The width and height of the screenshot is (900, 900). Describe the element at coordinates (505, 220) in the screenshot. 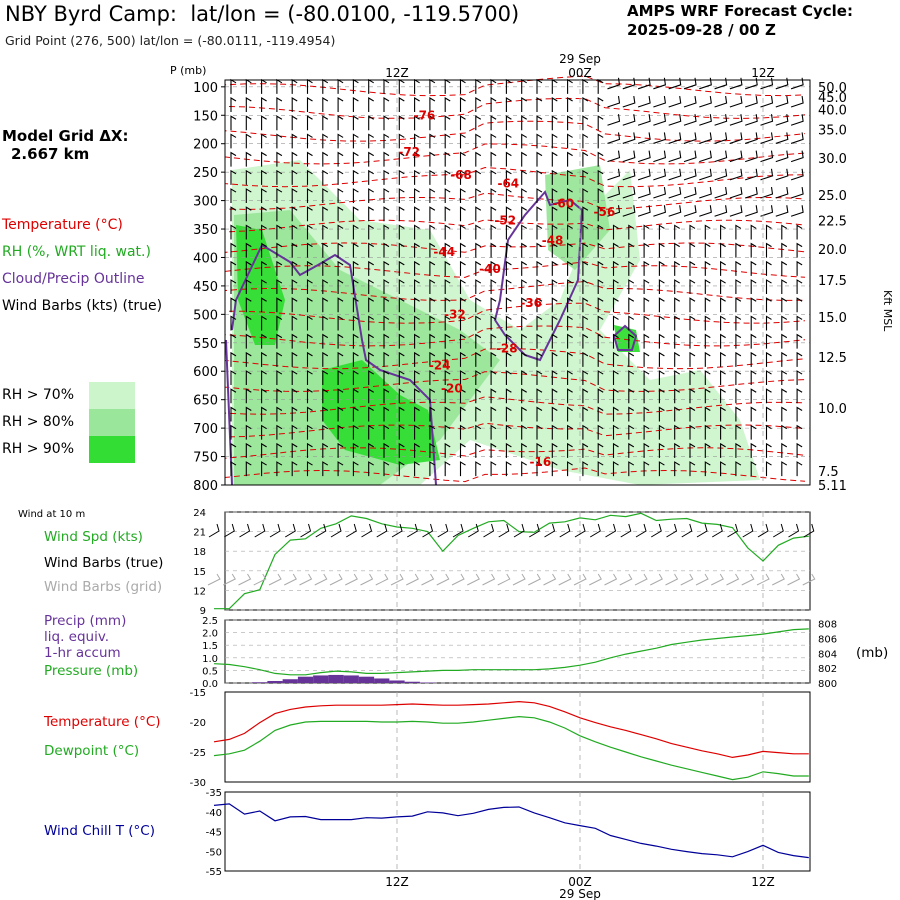

I see `temperature-label: -52` at that location.